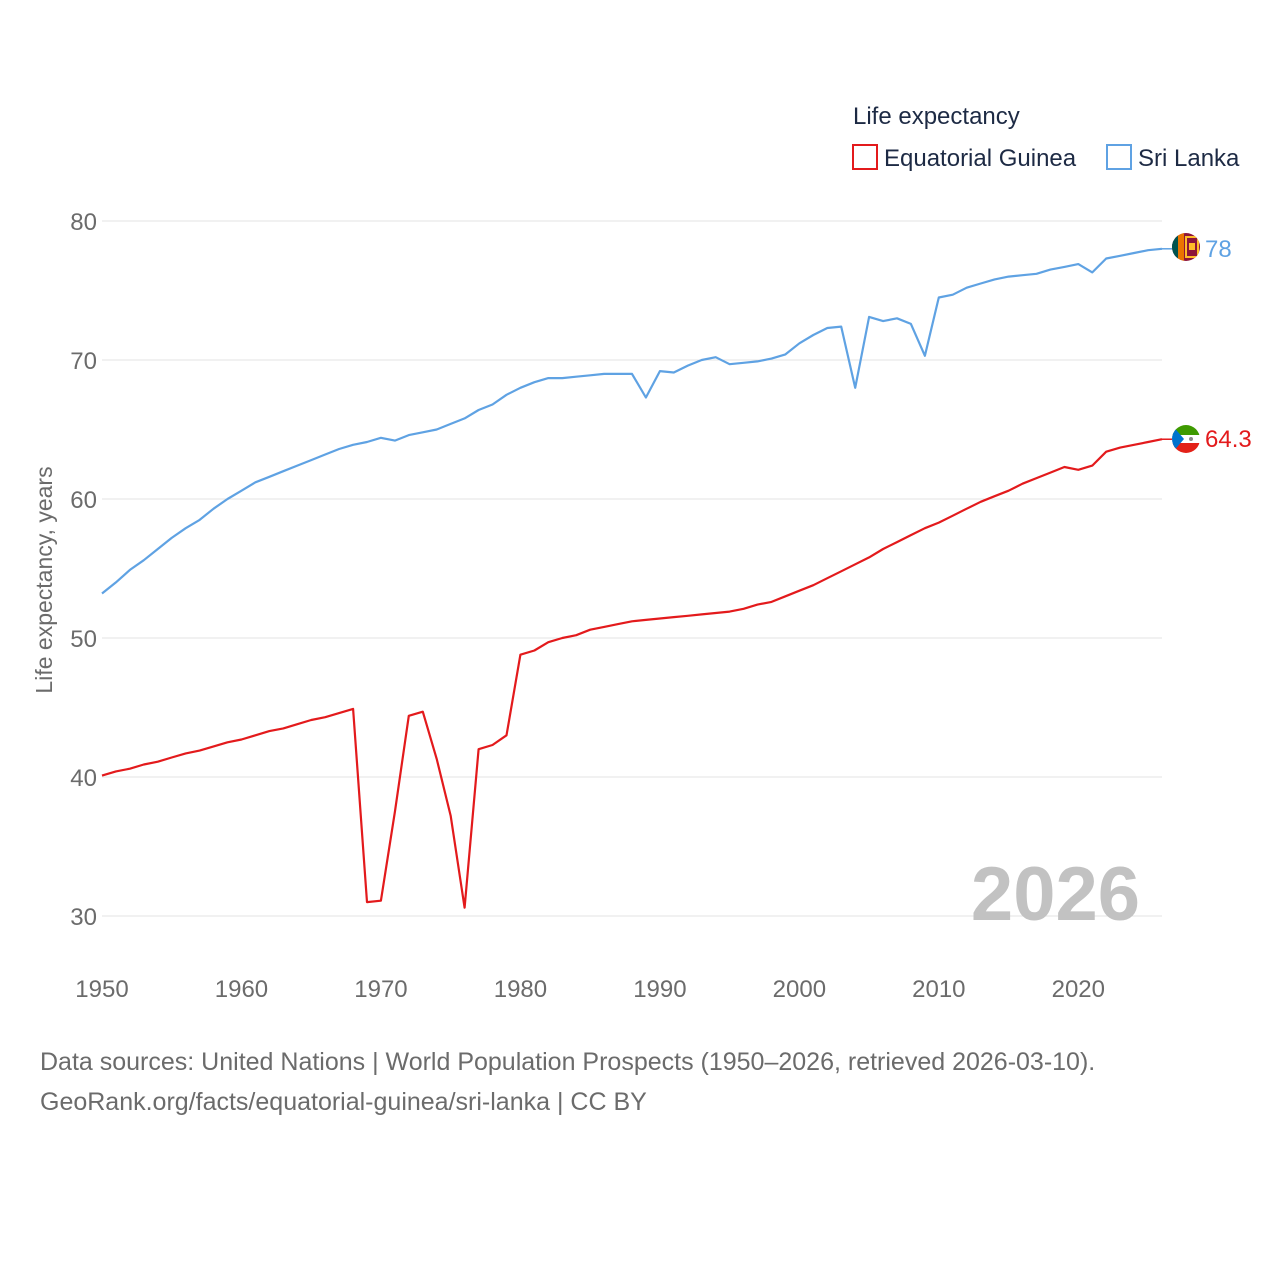 Image resolution: width=1280 pixels, height=1280 pixels. I want to click on y-tick-label: 50, so click(83, 639).